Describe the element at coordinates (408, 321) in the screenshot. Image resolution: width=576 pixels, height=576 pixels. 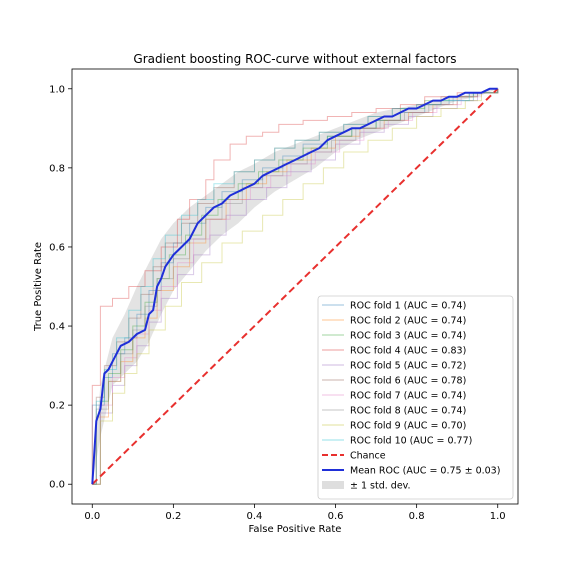
I see `legend-item-roc-fold-2-label: ROC fold 2 (AUC = 0.74)` at that location.